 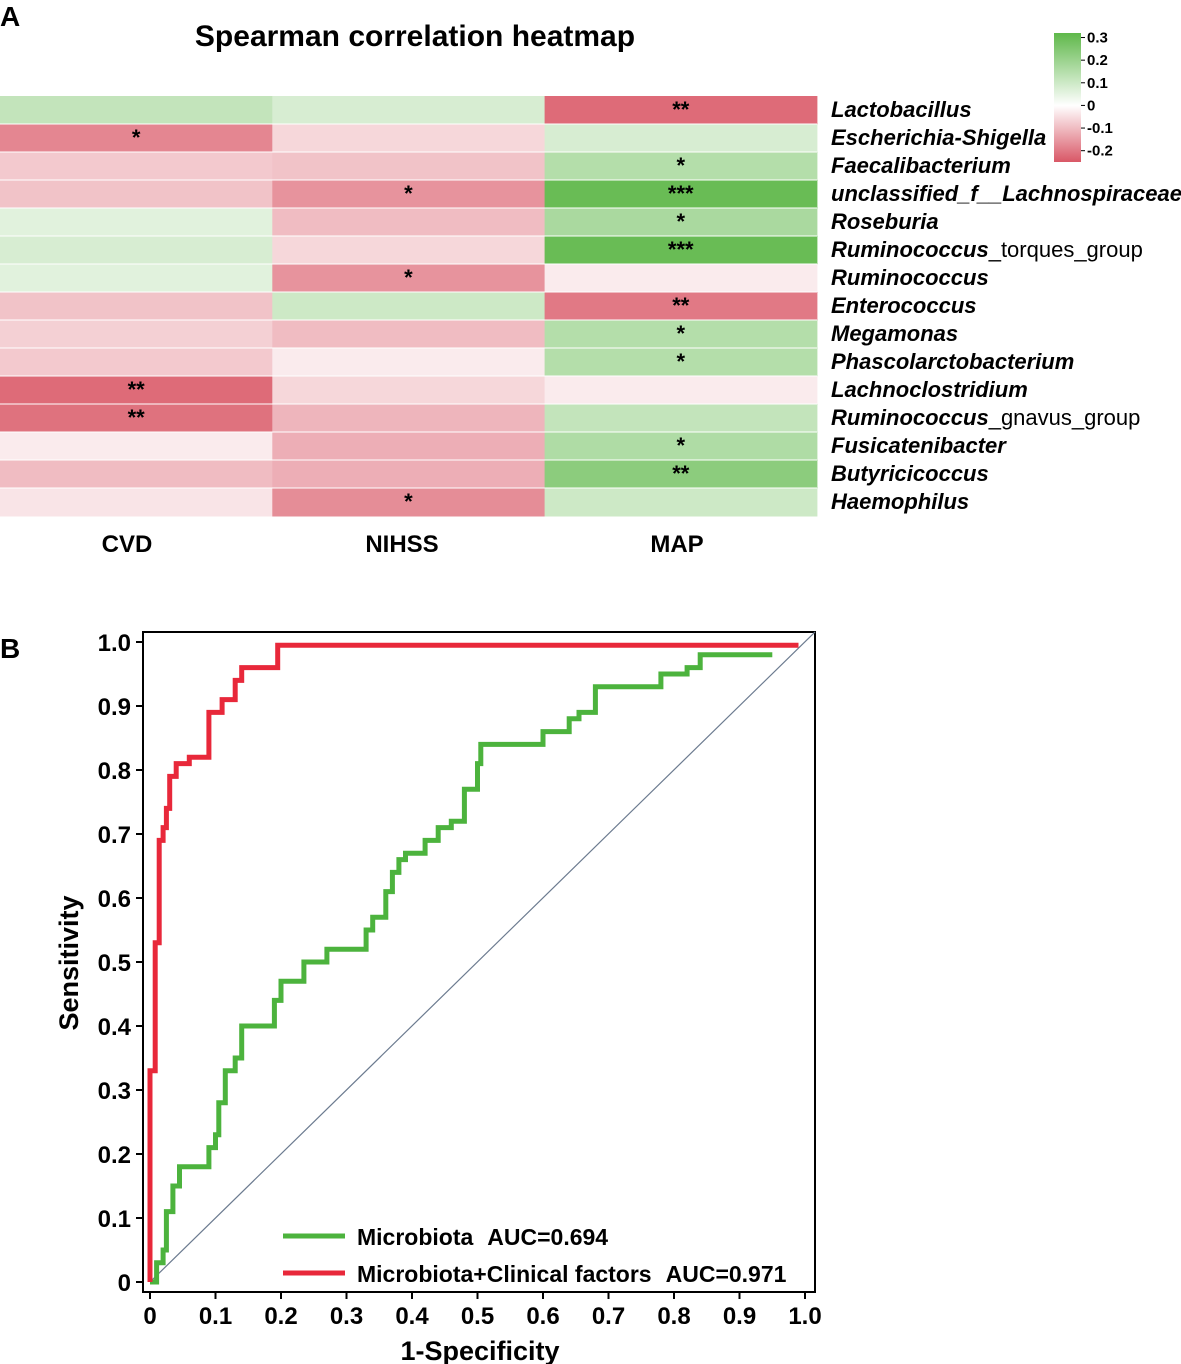 I want to click on heatmap-stars: ***** ********************, so click(x=411, y=305).